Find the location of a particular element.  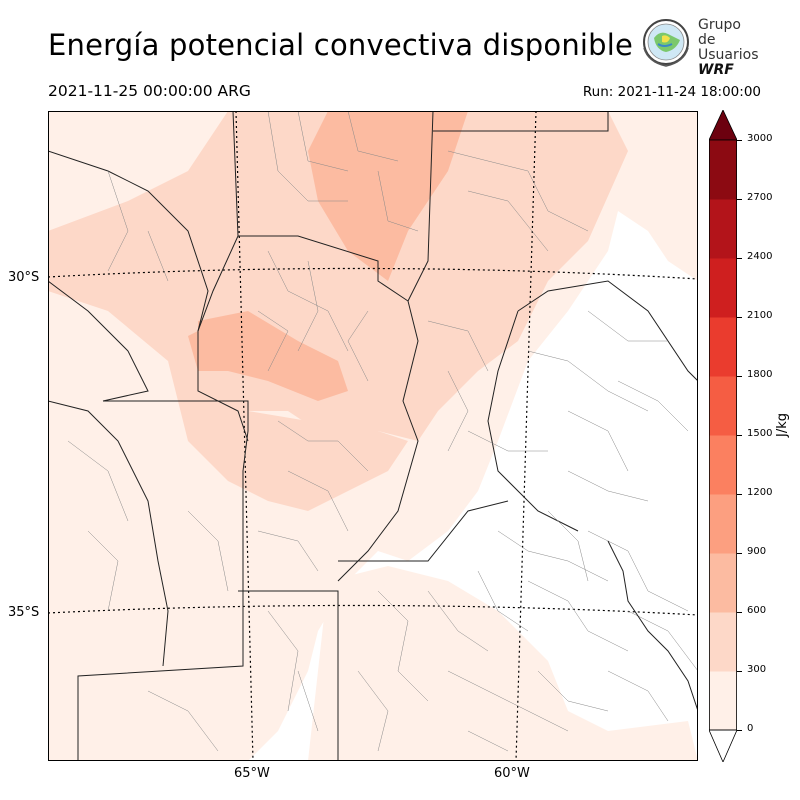

colorbar-tick-label: 1800 is located at coordinates (760, 374).